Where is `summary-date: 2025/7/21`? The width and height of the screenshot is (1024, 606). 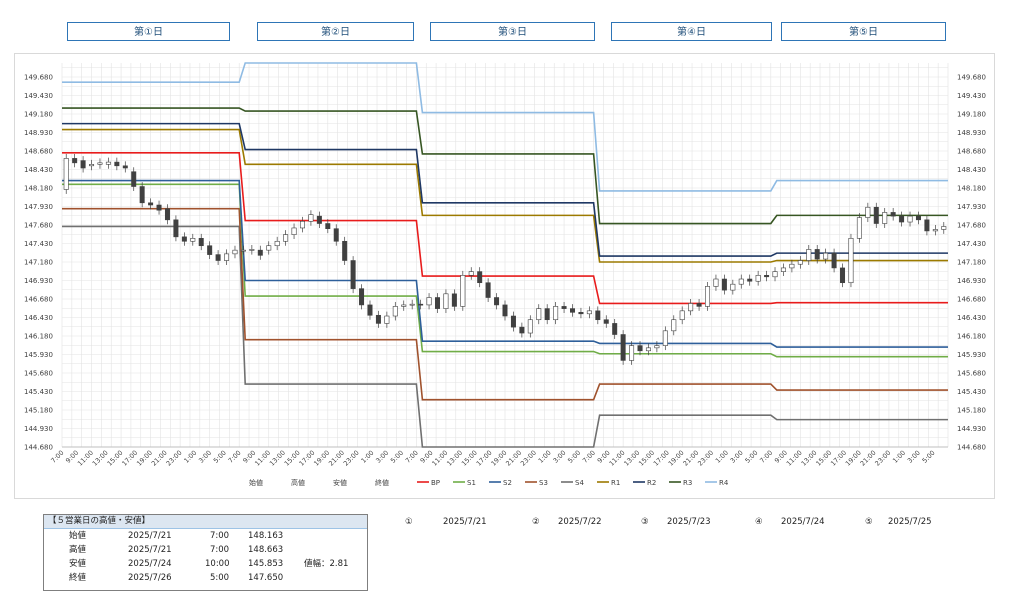 summary-date: 2025/7/21 is located at coordinates (150, 550).